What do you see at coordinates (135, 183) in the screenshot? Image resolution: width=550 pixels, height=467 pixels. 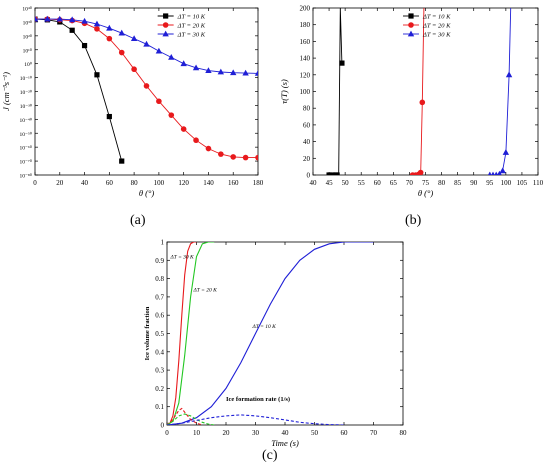 I see `x-tick-label: 80` at bounding box center [135, 183].